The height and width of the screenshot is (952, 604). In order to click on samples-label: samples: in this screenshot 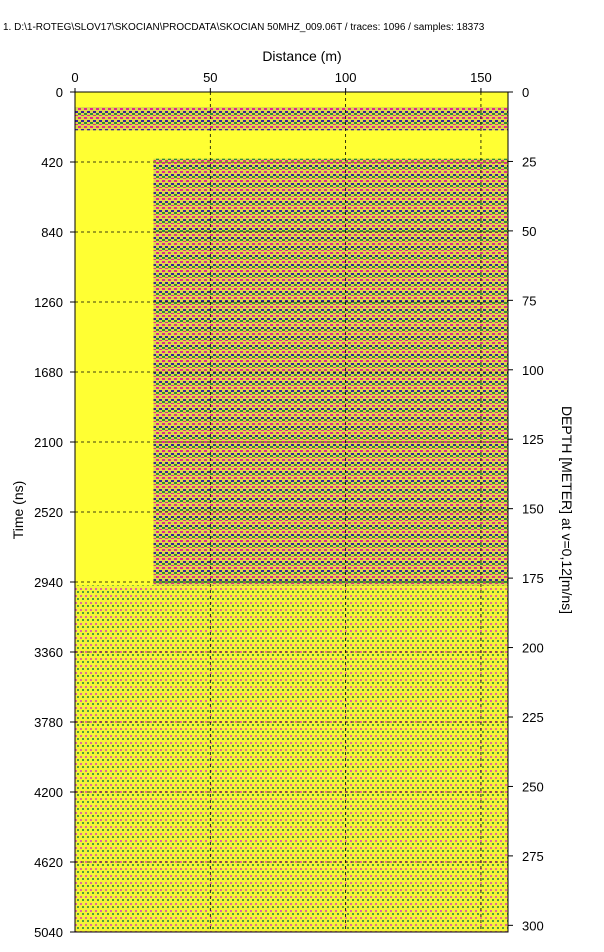, I will do `click(433, 27)`.